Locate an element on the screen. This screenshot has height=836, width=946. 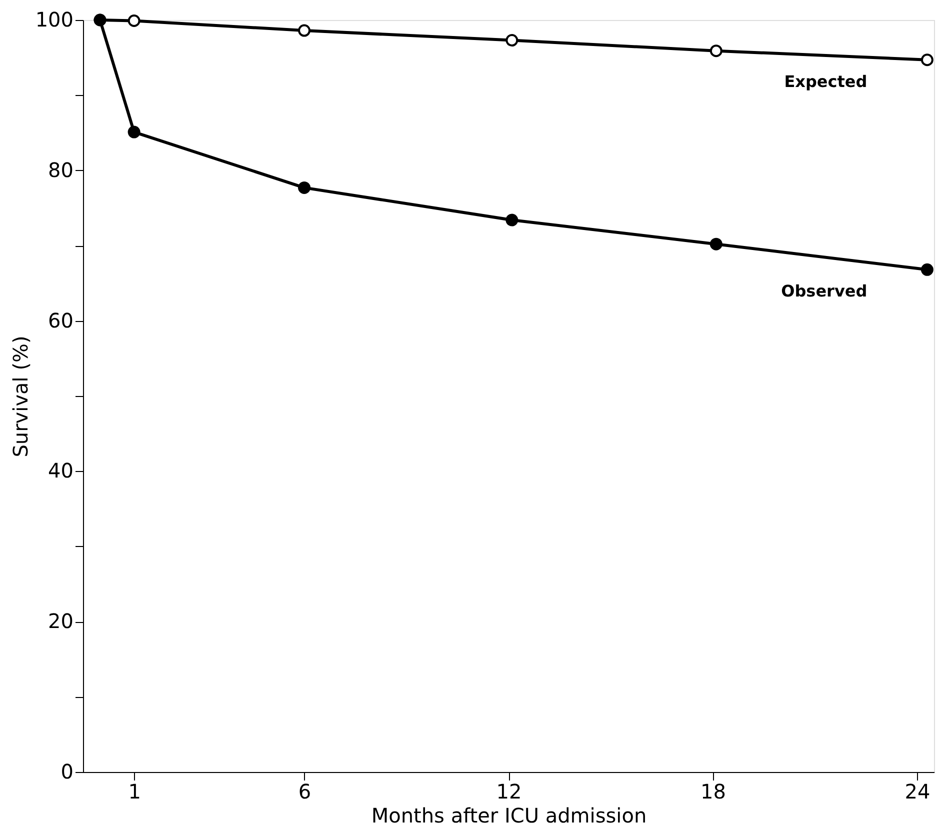
x-tick-label: 1 is located at coordinates (134, 792).